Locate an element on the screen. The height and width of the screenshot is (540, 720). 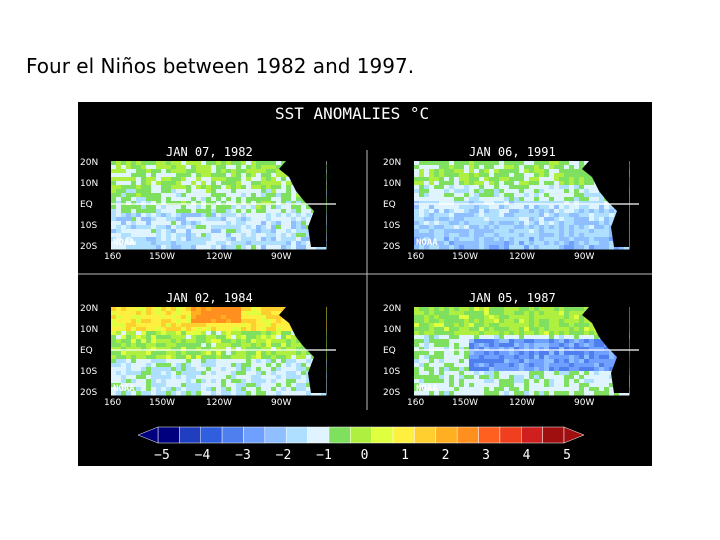
colorbar-label: −4 is located at coordinates (203, 455).